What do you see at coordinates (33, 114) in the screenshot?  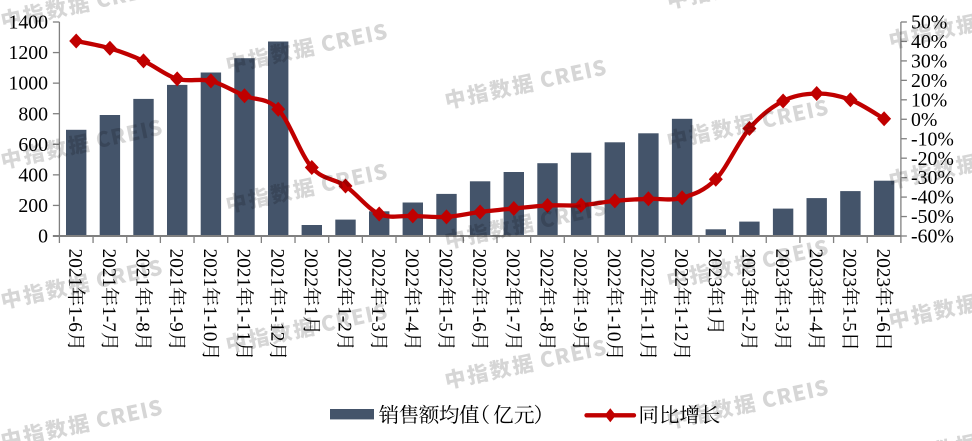 I see `svg-text: 800` at bounding box center [33, 114].